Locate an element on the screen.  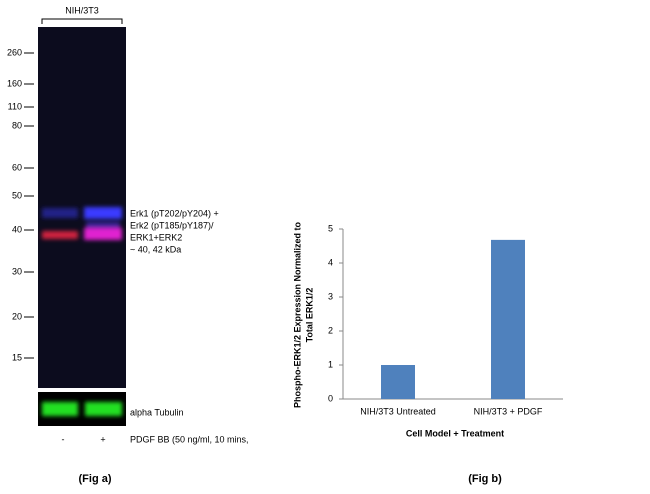
lane-label: - is located at coordinates (63, 439).